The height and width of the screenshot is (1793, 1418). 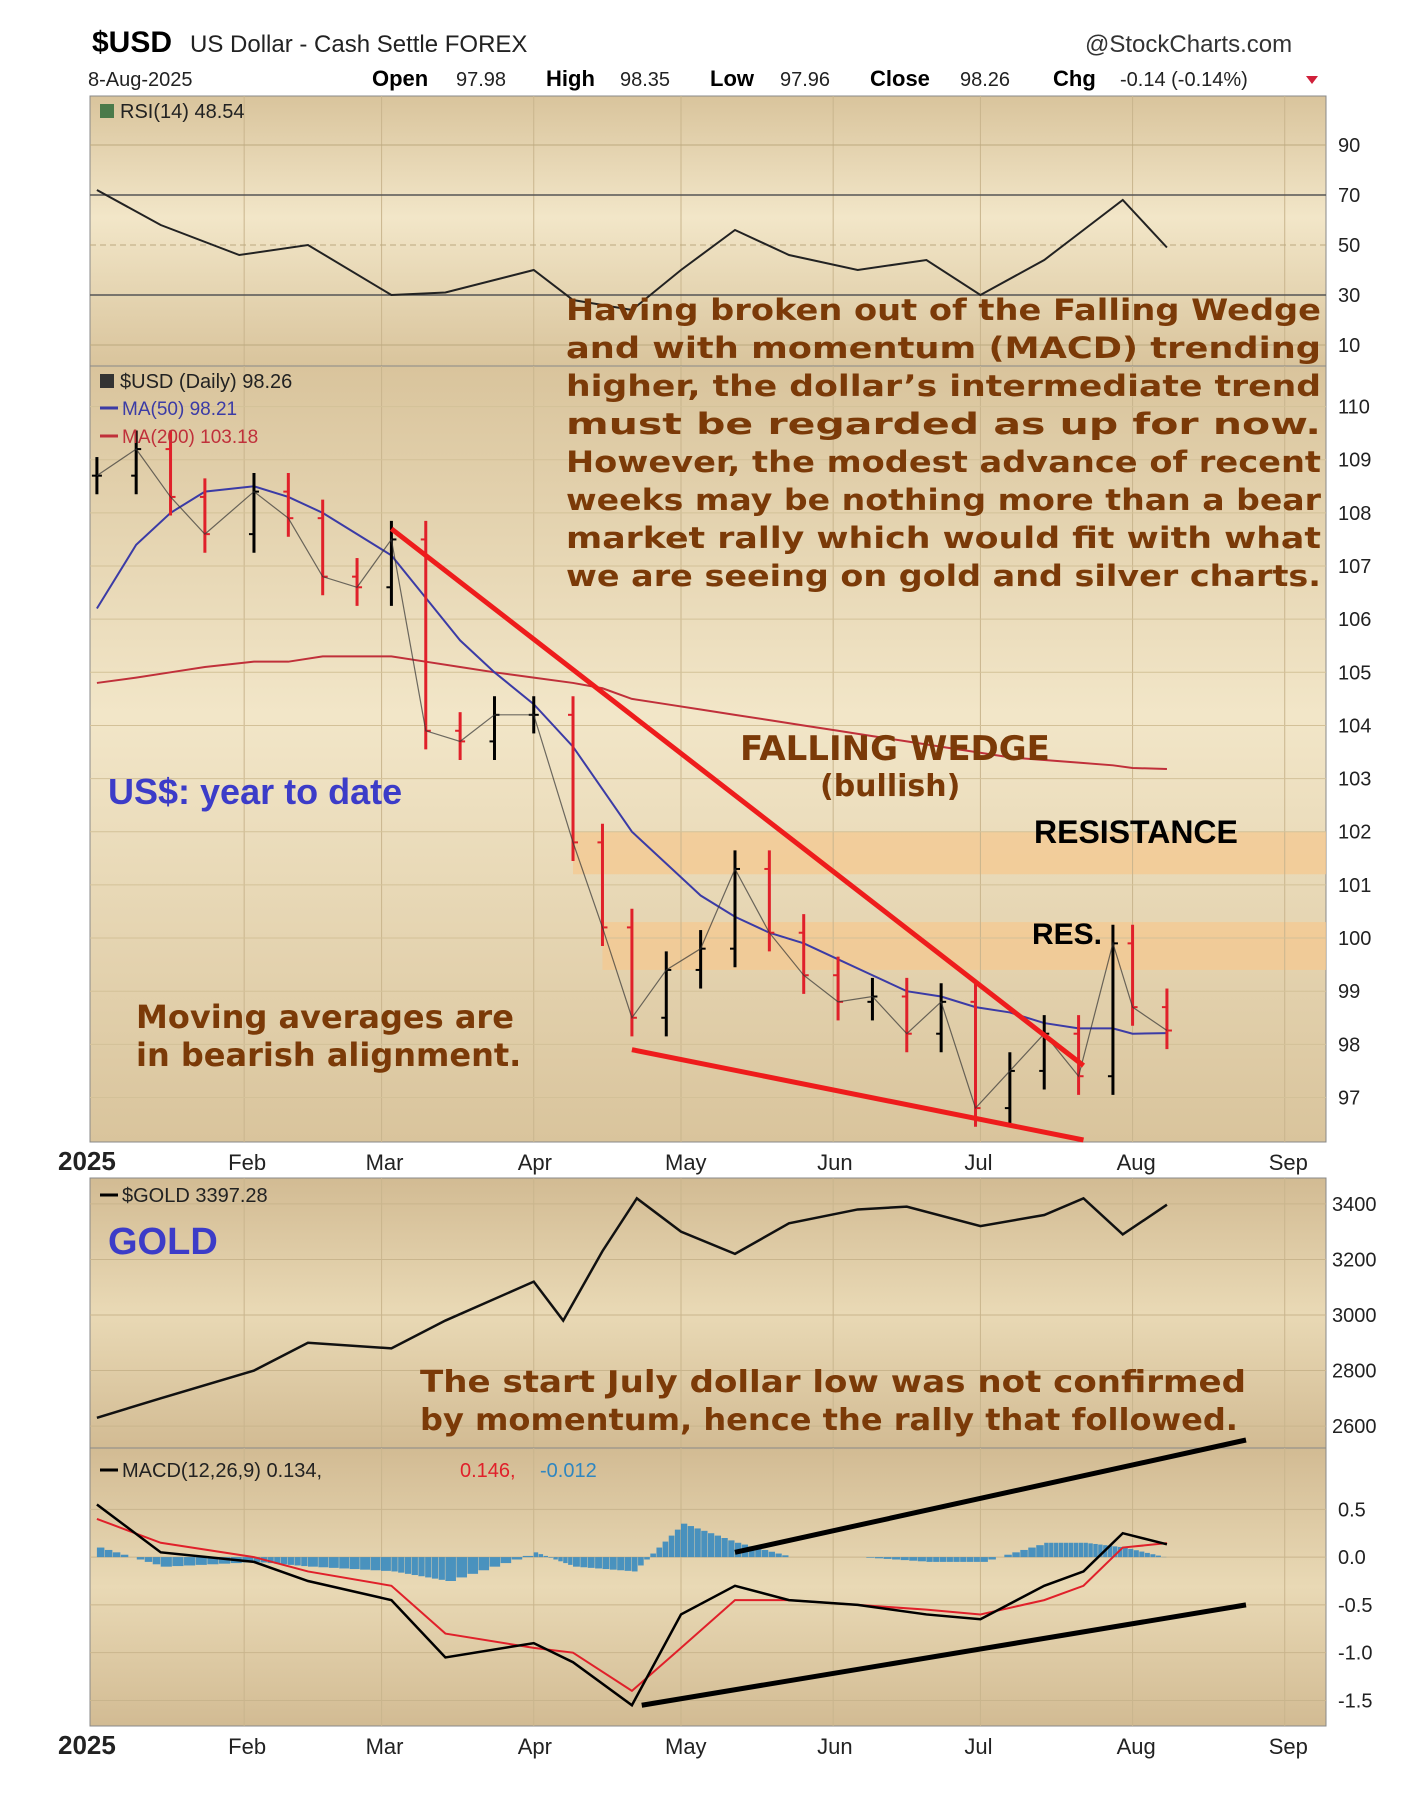 I want to click on open-label: Open, so click(x=400, y=78).